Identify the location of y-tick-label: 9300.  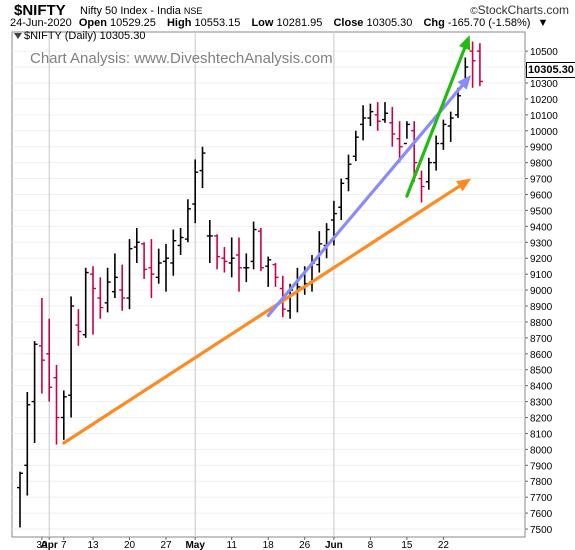
(541, 243).